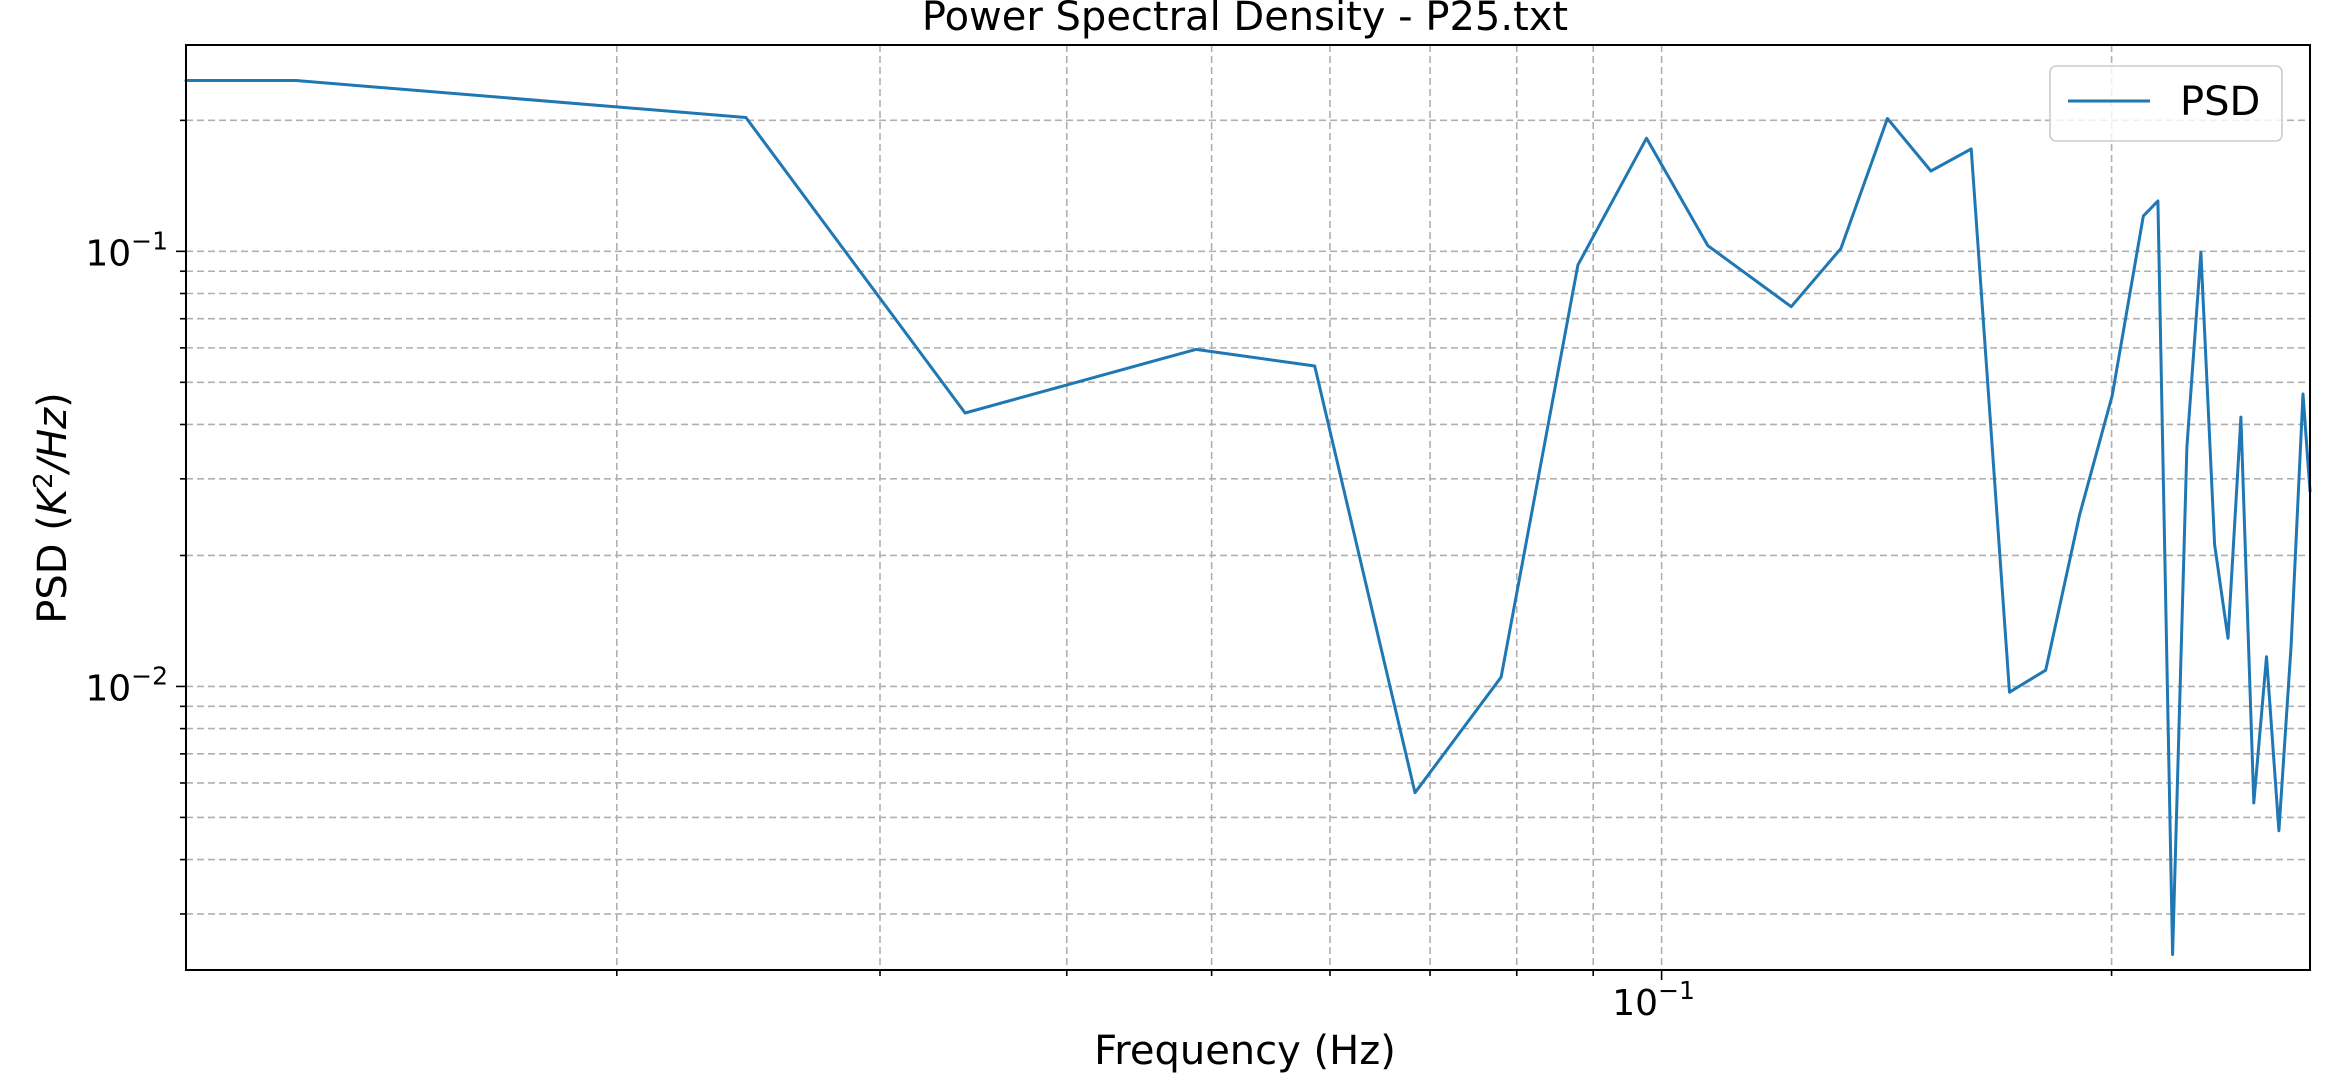 The image size is (2334, 1091). Describe the element at coordinates (1245, 1051) in the screenshot. I see `x-axis-label: Frequency (Hz)` at that location.